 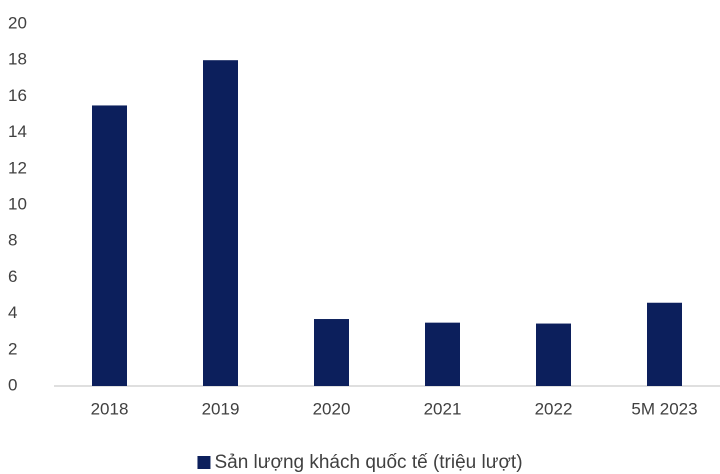 I want to click on y-tick-label: 6, so click(x=12, y=276).